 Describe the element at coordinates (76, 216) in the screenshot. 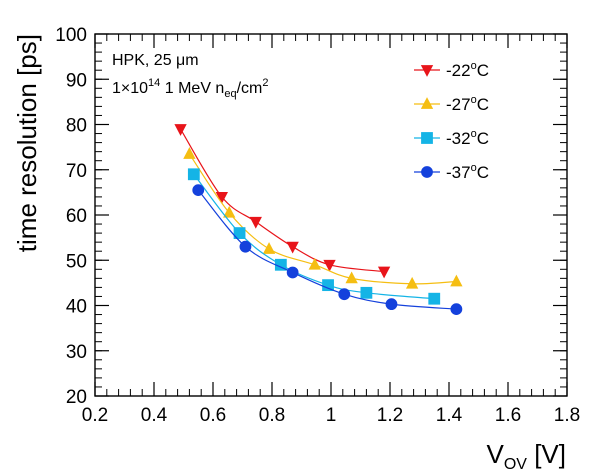

I see `y-tick-label: 60` at that location.